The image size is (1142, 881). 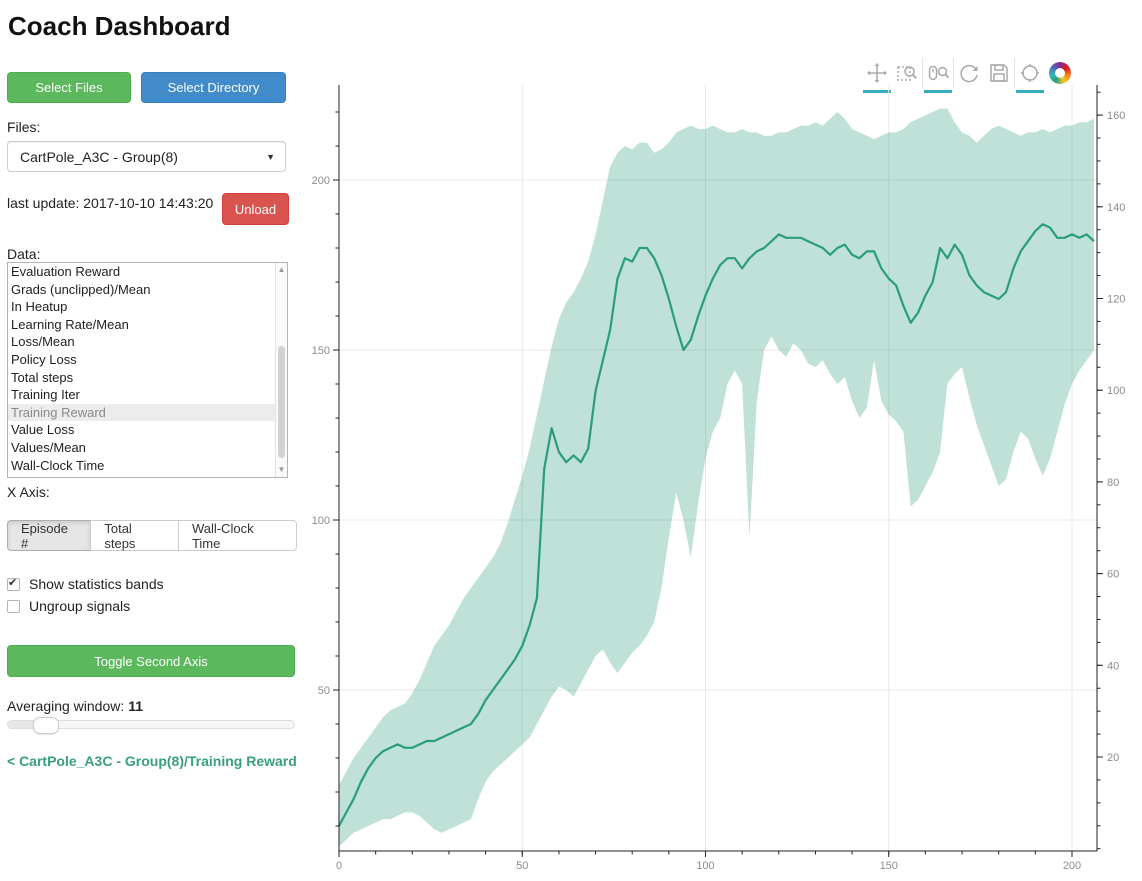 What do you see at coordinates (24, 254) in the screenshot?
I see `data-label: Data:` at bounding box center [24, 254].